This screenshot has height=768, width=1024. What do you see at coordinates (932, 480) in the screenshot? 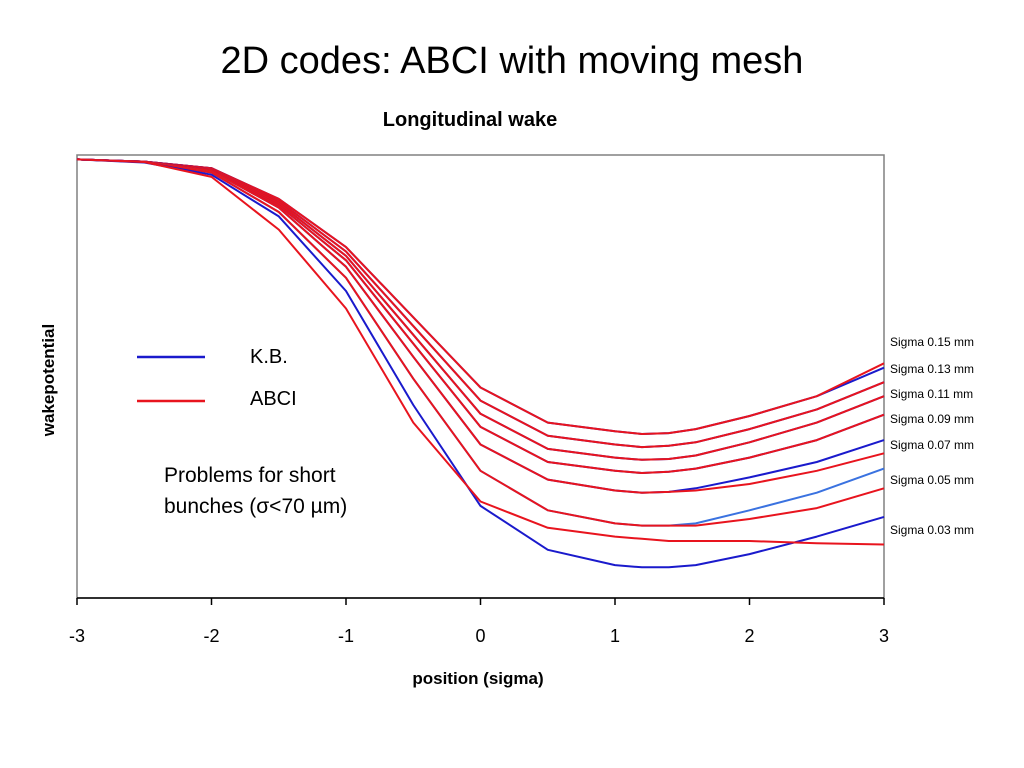
I see `series-label: Sigma 0.05 mm` at bounding box center [932, 480].